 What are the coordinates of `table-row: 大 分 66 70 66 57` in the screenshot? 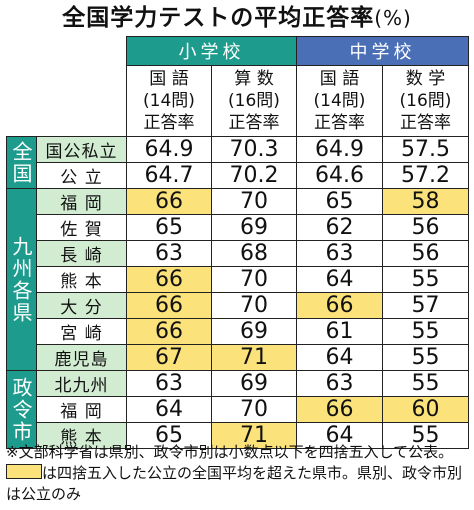 It's located at (238, 305).